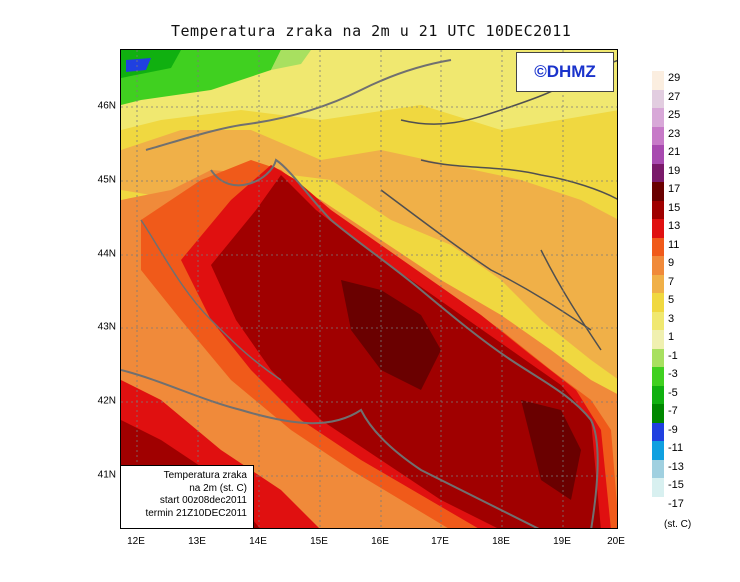  Describe the element at coordinates (673, 429) in the screenshot. I see `legend-label: -9` at that location.